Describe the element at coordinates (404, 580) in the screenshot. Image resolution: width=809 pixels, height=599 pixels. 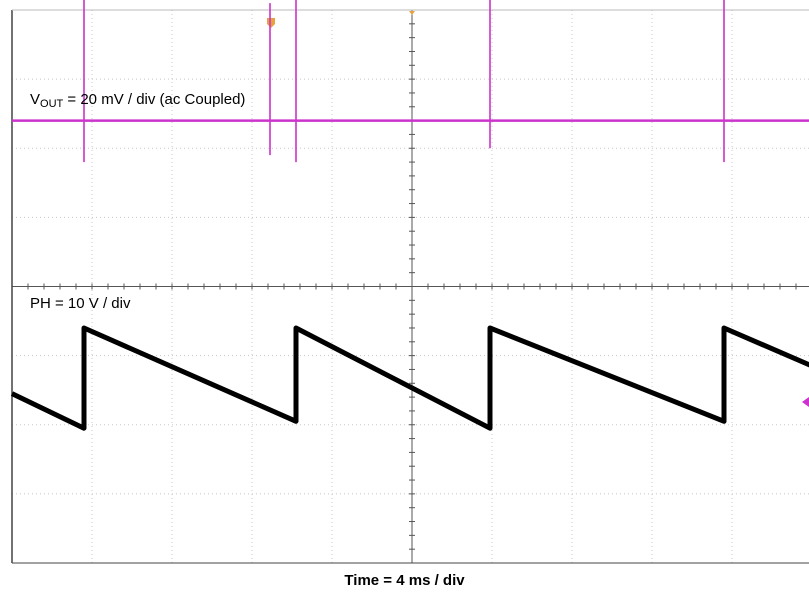
I see `x-axis-label: Time = 4 ms / div` at that location.